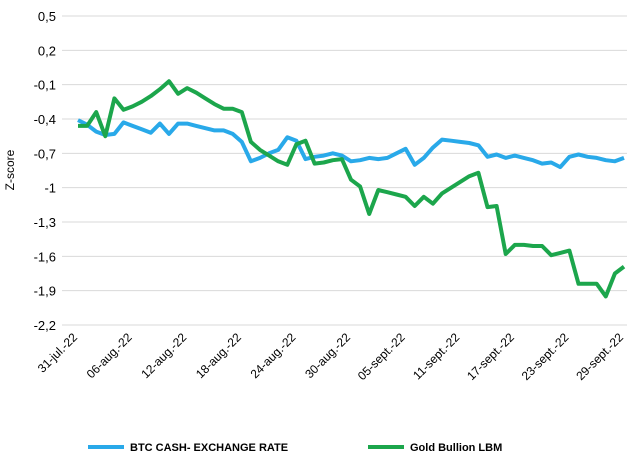 The height and width of the screenshot is (460, 627). I want to click on x-tick-label: 18-aug.-22, so click(218, 355).